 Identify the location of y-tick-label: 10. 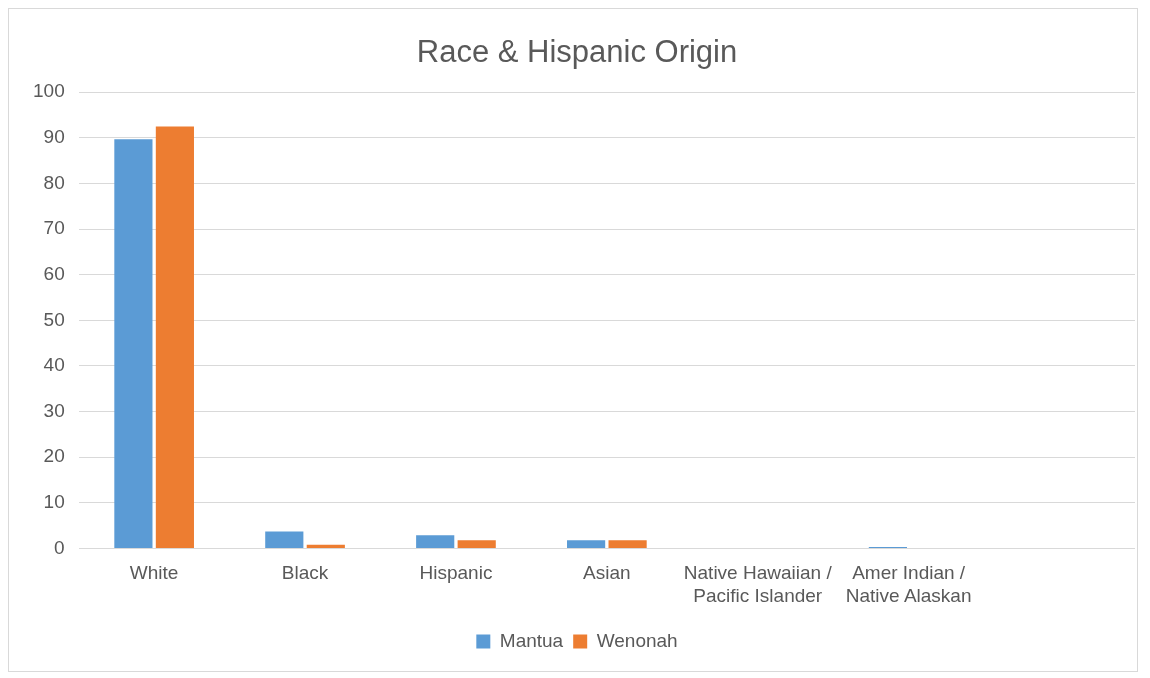
(54, 502).